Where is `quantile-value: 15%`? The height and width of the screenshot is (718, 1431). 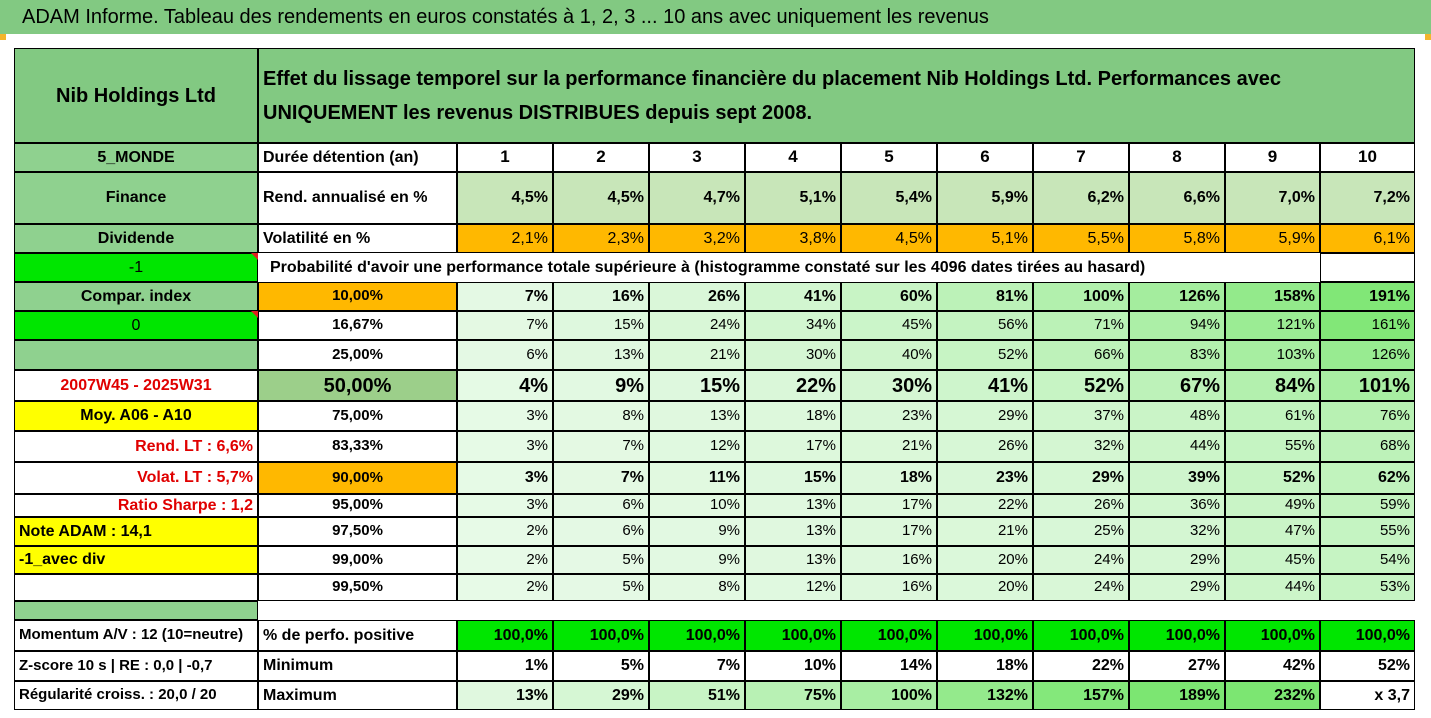
quantile-value: 15% is located at coordinates (697, 385).